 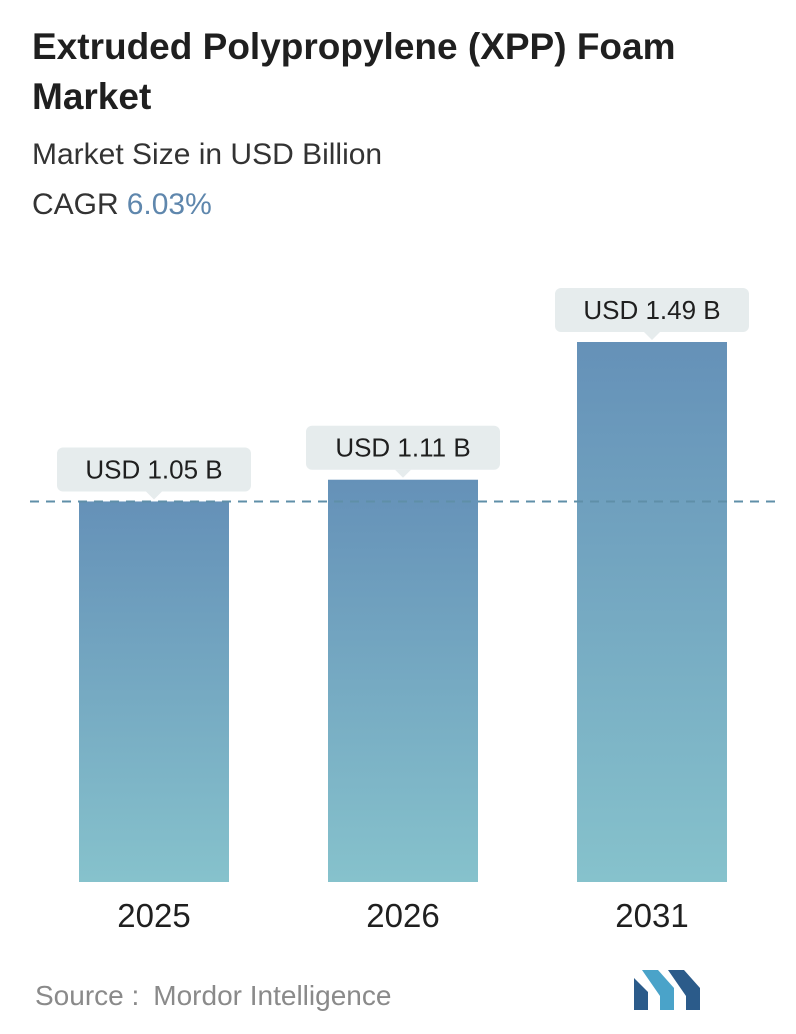 What do you see at coordinates (207, 154) in the screenshot?
I see `chart-subtitle: Market Size in USD Billion` at bounding box center [207, 154].